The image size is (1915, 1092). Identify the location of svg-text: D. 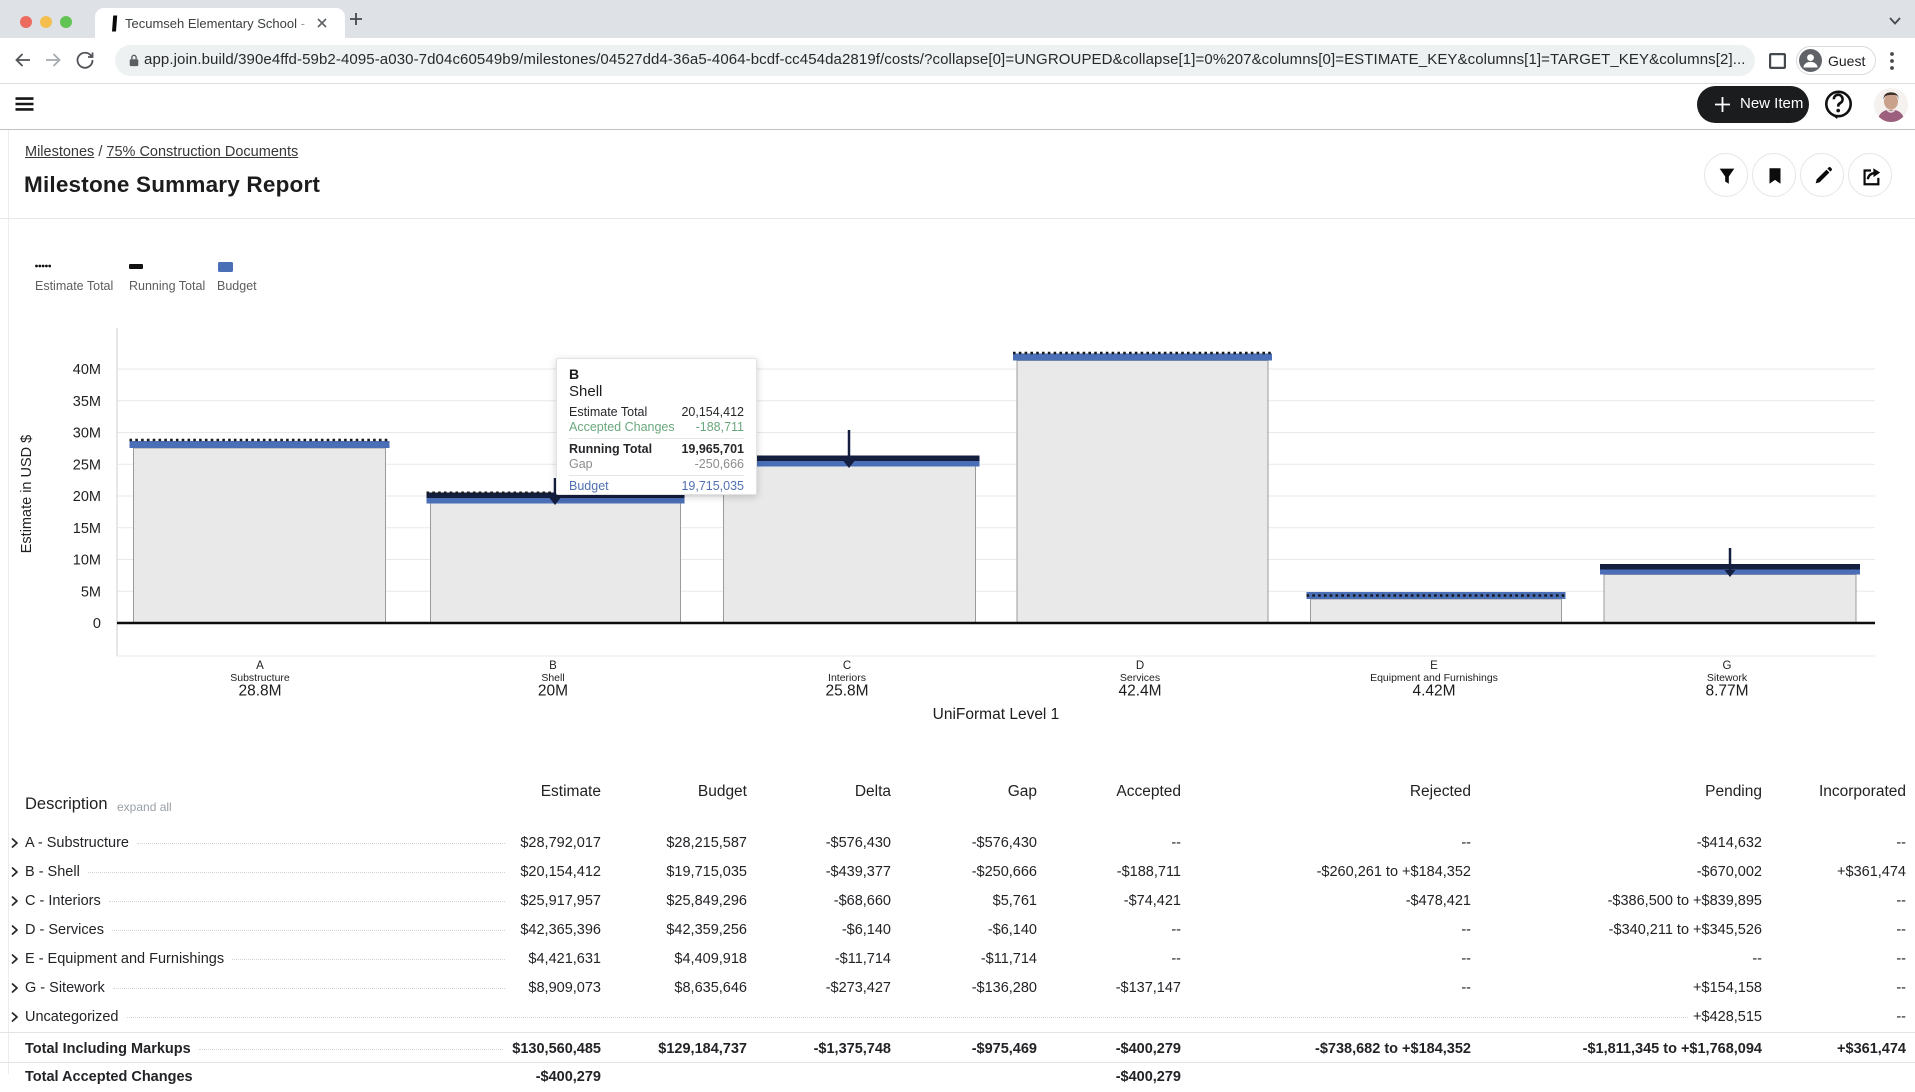
(1140, 666).